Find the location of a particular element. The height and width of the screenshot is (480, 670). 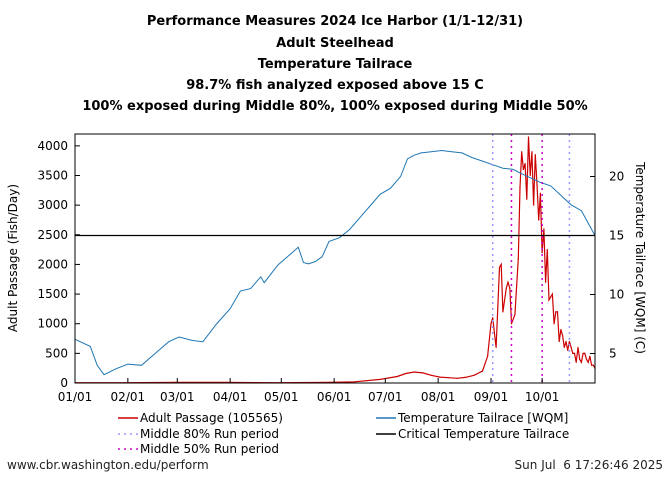

legend-swatch-critical is located at coordinates (386, 434).